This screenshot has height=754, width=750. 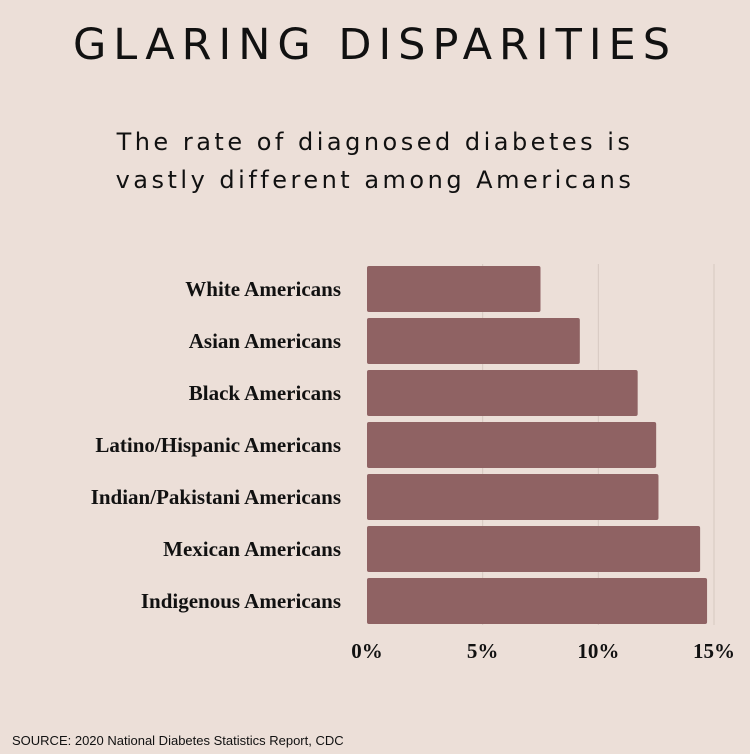 I want to click on category-label: Asian Americans, so click(x=265, y=341).